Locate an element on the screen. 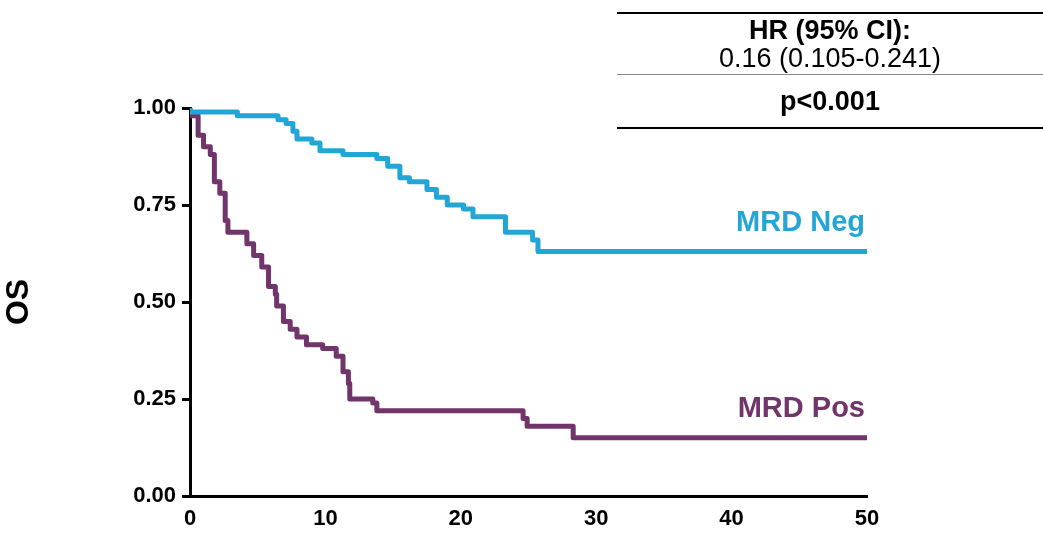 This screenshot has width=1043, height=552. annotation: p<0.001 is located at coordinates (830, 101).